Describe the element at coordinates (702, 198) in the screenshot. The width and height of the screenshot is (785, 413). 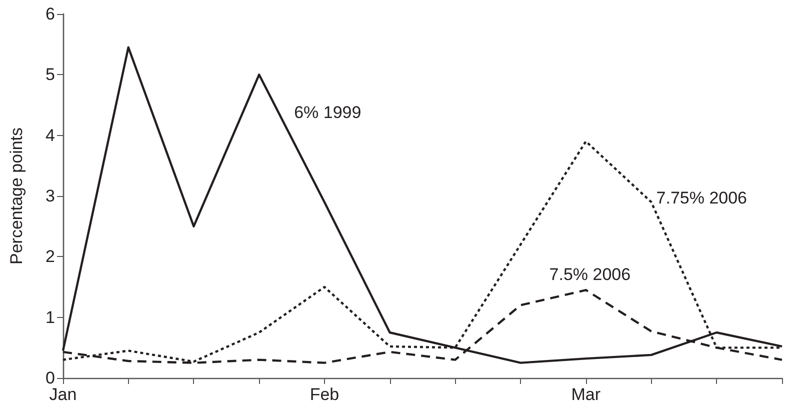
I see `series-label: 7.75% 2006` at that location.